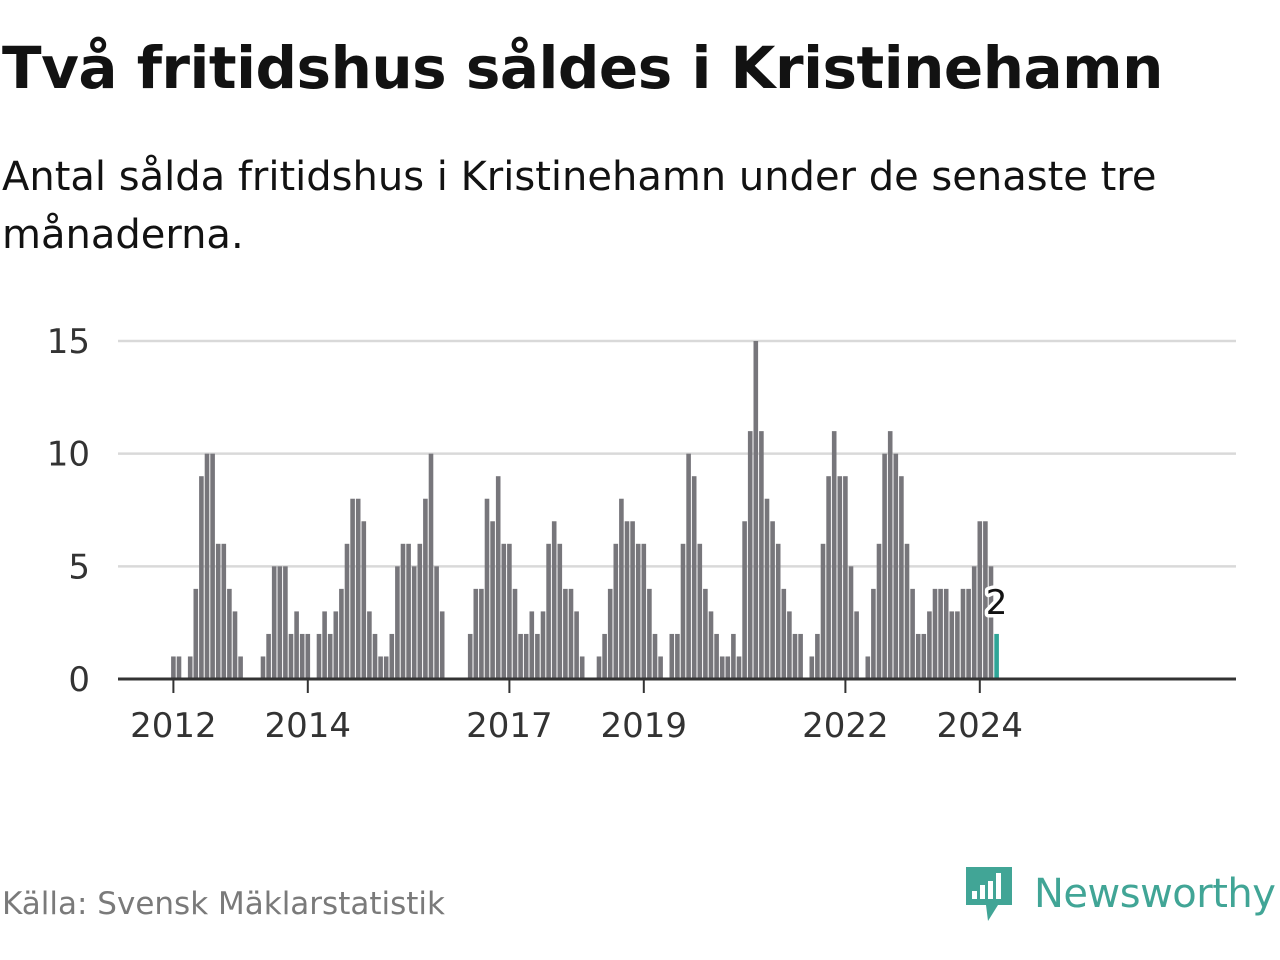  What do you see at coordinates (1155, 894) in the screenshot?
I see `brand-name: Newsworthy` at bounding box center [1155, 894].